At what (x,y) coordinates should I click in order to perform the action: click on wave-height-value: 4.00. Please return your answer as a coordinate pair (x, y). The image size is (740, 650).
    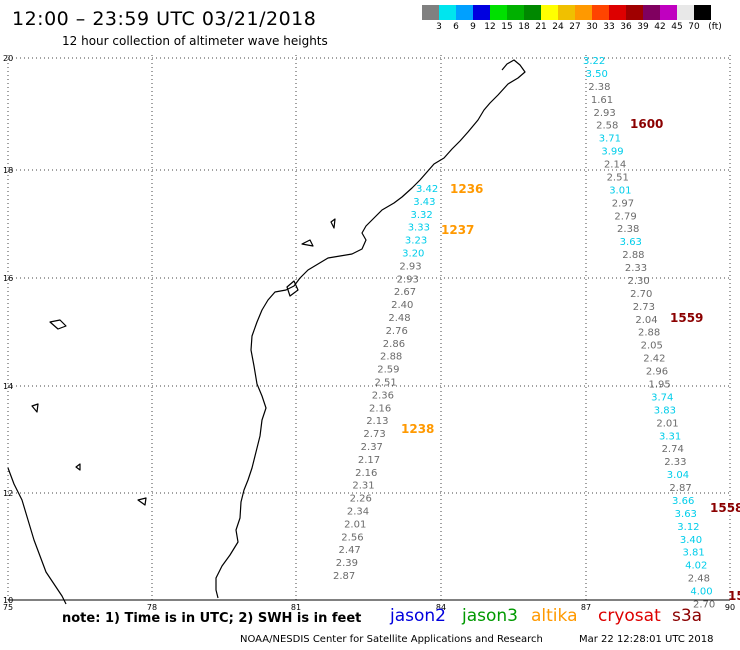
    Looking at the image, I should click on (701, 592).